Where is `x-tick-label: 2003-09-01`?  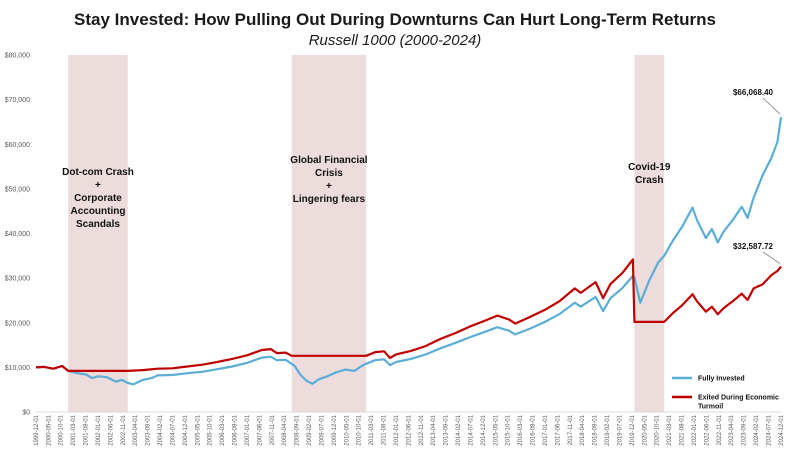
x-tick-label: 2003-09-01 is located at coordinates (149, 429).